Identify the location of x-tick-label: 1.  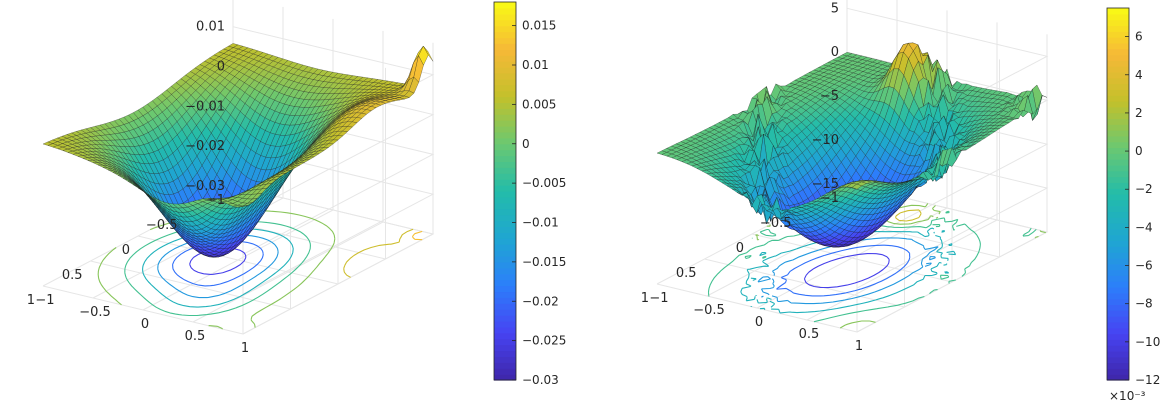
(31, 300).